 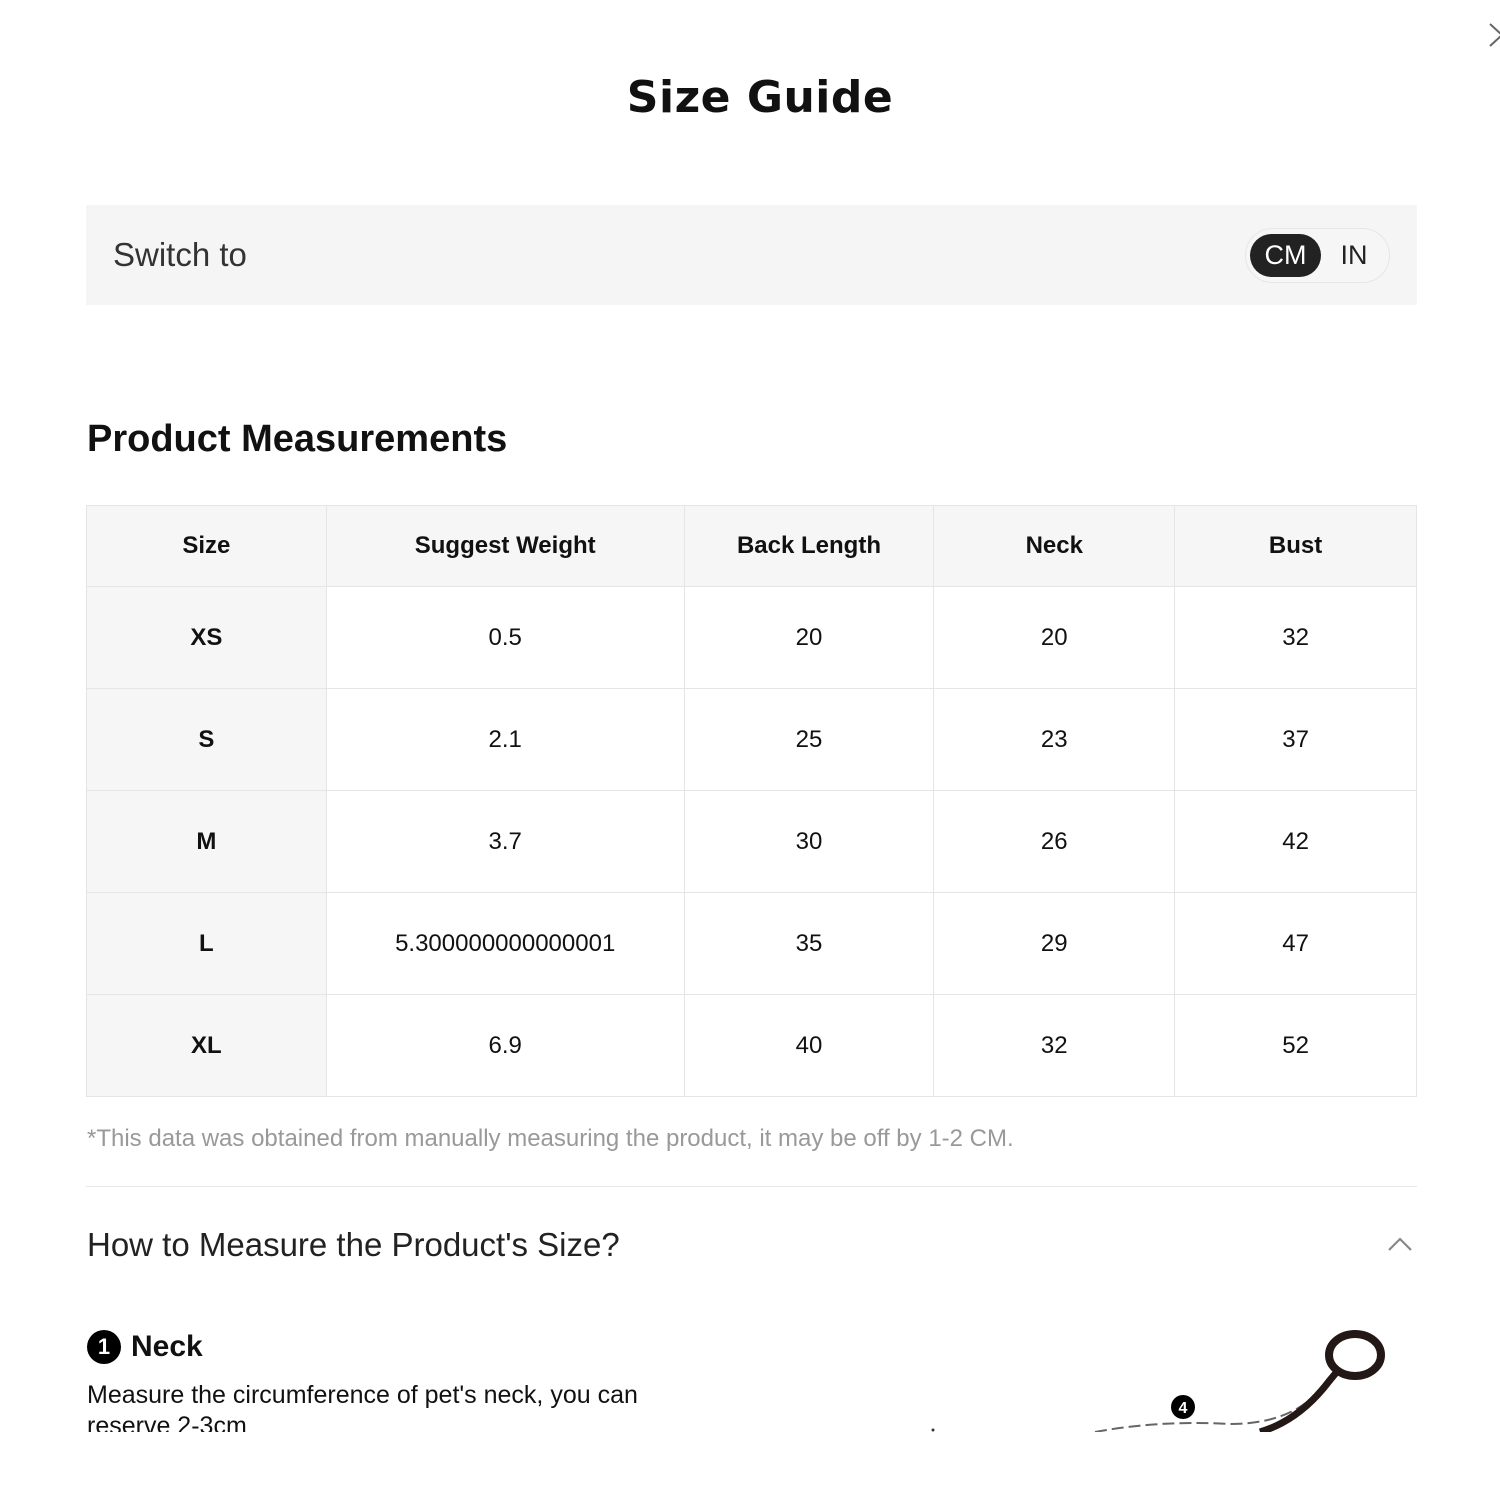 What do you see at coordinates (1494, 35) in the screenshot?
I see `close-icon` at bounding box center [1494, 35].